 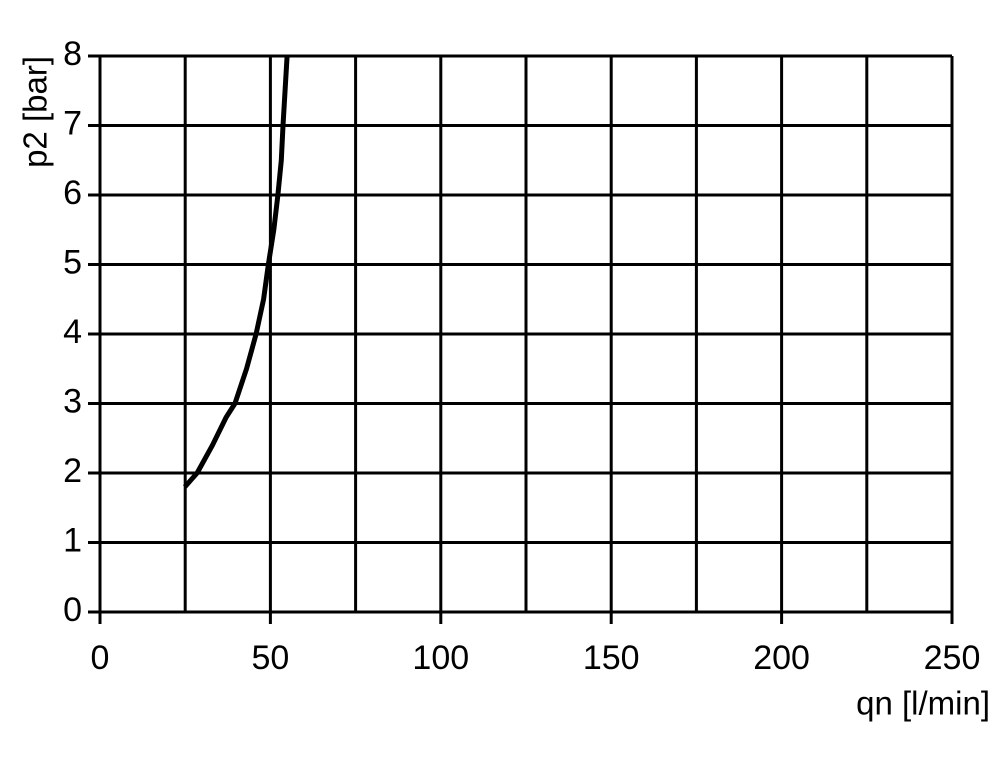 What do you see at coordinates (72, 193) in the screenshot?
I see `y-tick-label: 6` at bounding box center [72, 193].